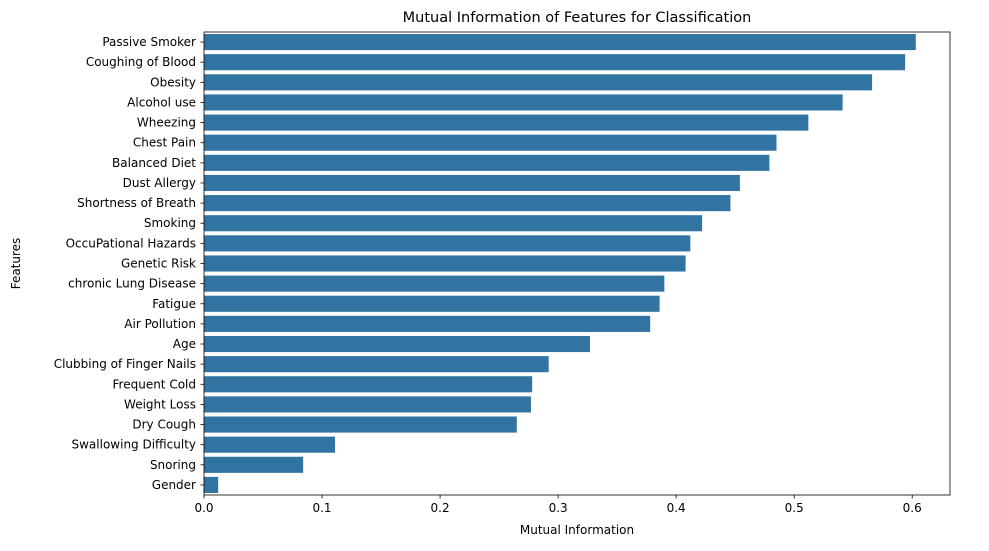  What do you see at coordinates (676, 508) in the screenshot?
I see `x-tick-label: 0.4` at bounding box center [676, 508].